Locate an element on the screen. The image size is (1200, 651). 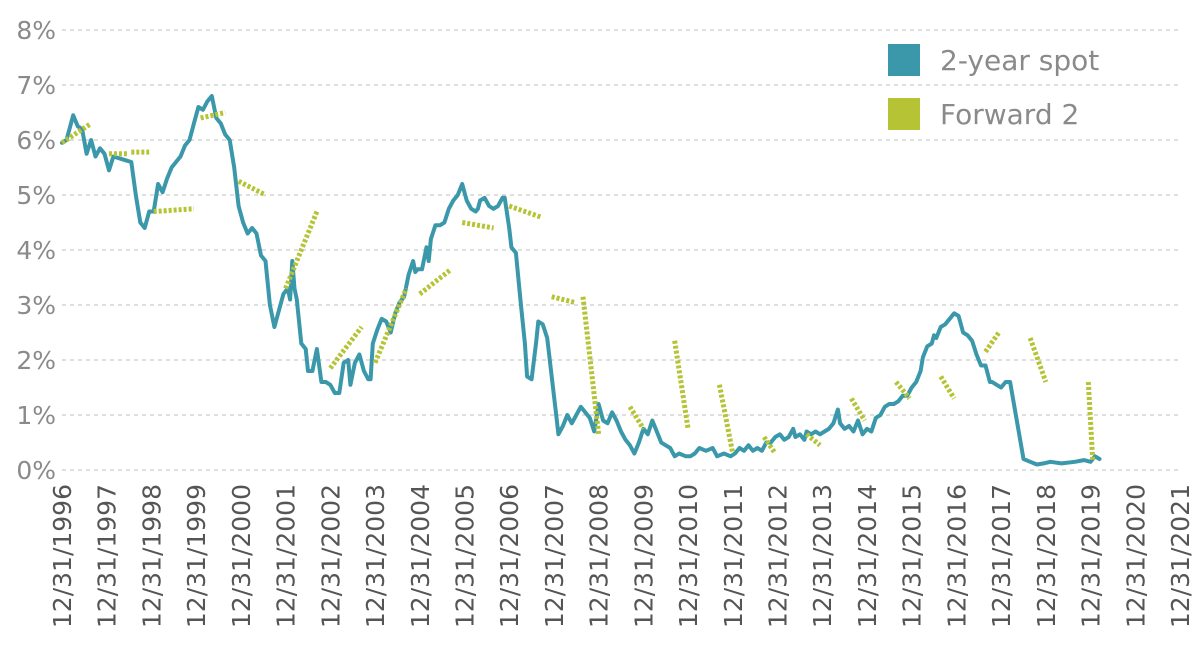
legend: 2-year spot Forward 2 is located at coordinates (993, 87).